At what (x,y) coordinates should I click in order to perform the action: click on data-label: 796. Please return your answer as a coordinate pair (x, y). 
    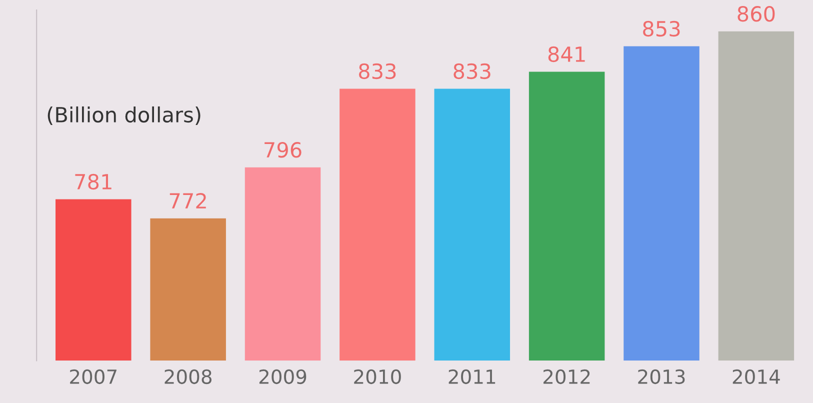
    Looking at the image, I should click on (283, 150).